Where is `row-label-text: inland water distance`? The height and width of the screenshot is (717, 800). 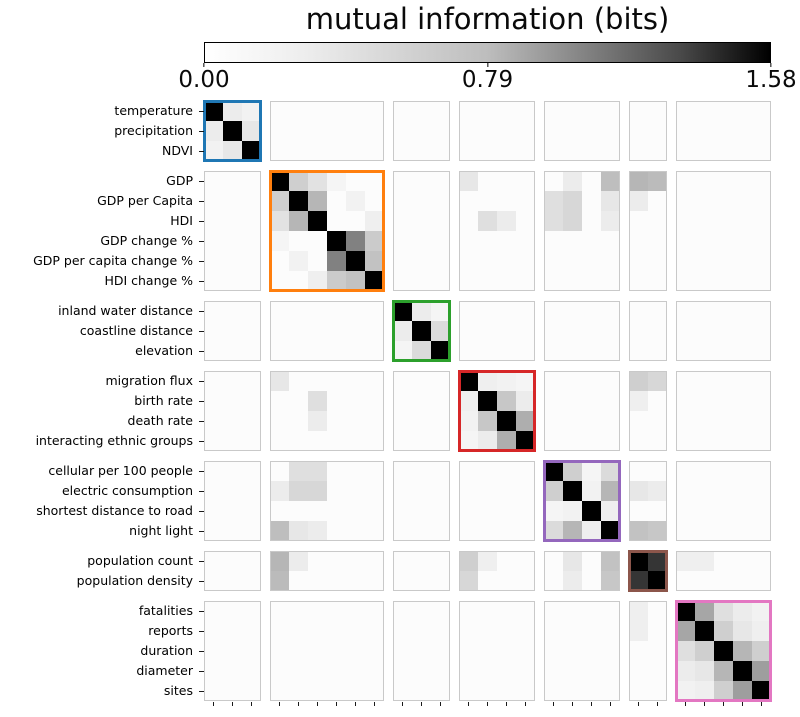
row-label-text: inland water distance is located at coordinates (125, 310).